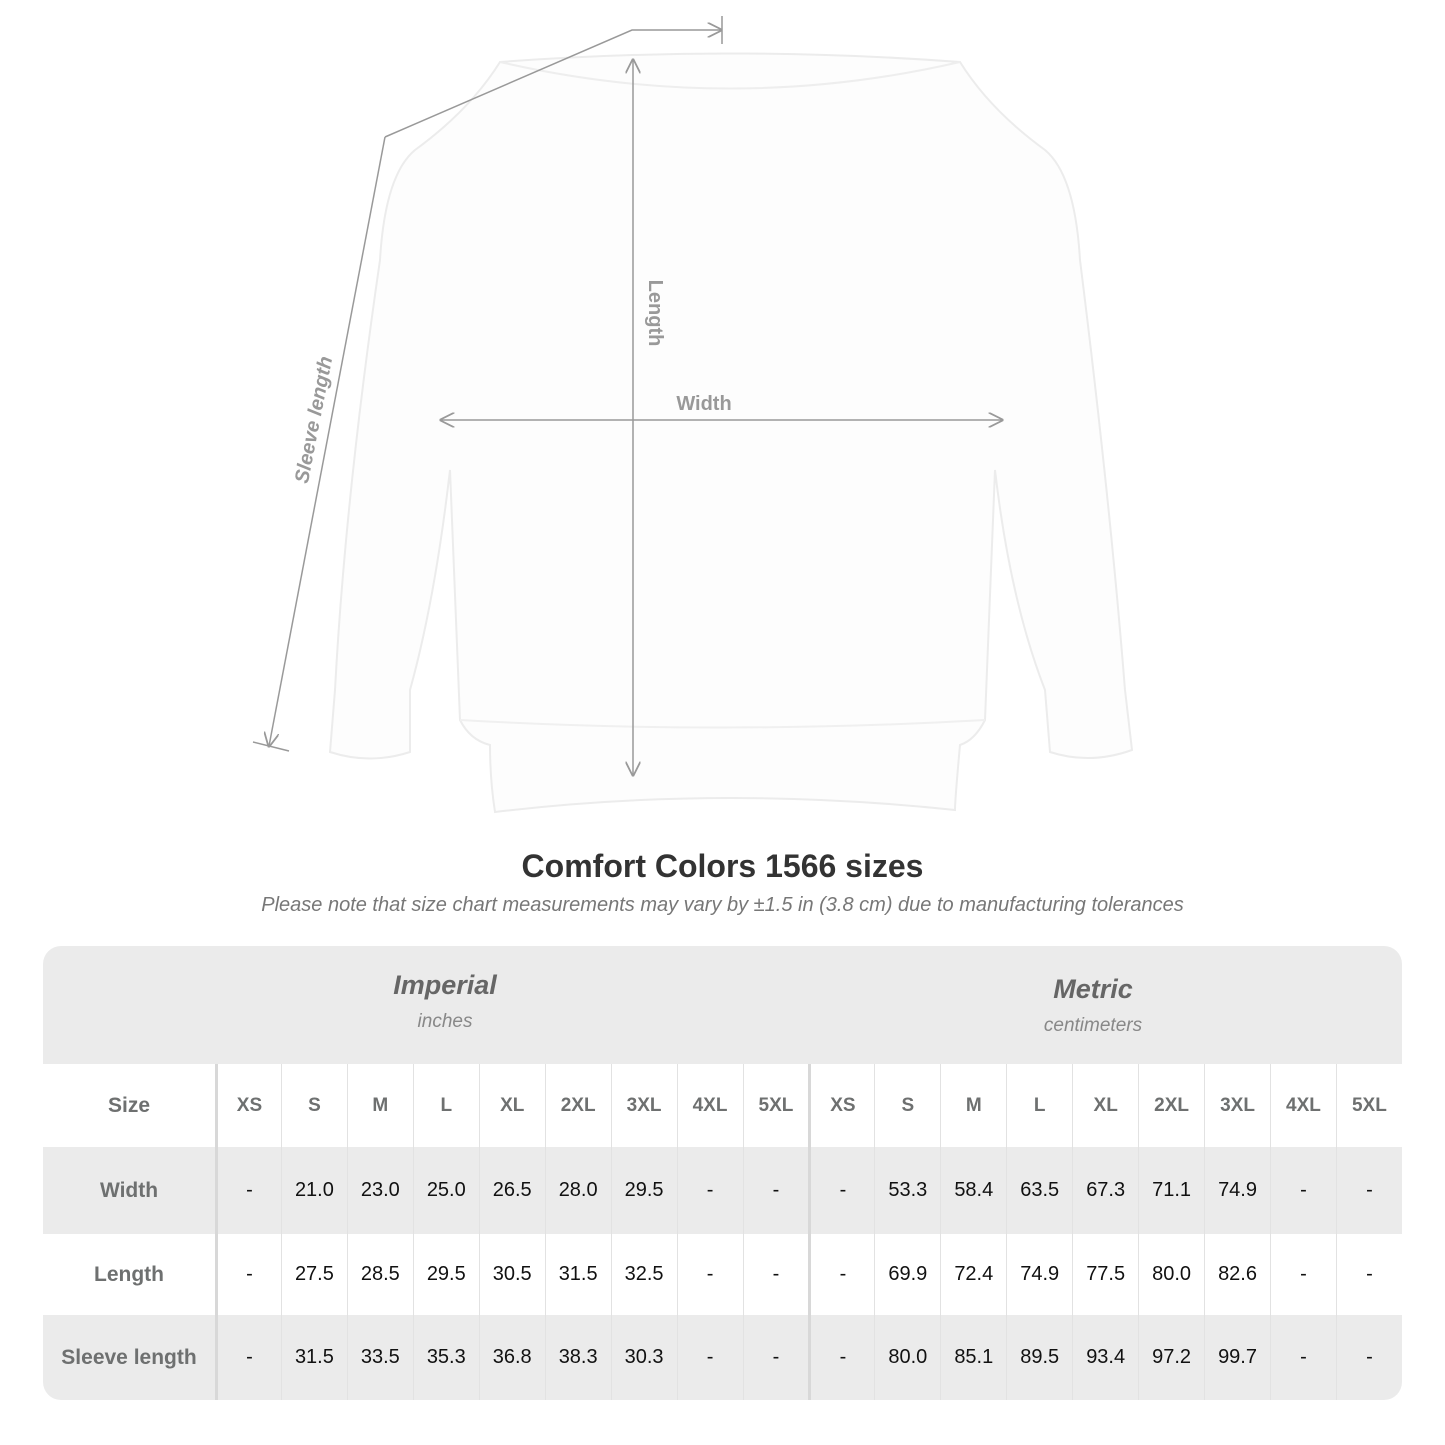 This screenshot has width=1445, height=1445. I want to click on metric-value-cell: 53.3, so click(907, 1190).